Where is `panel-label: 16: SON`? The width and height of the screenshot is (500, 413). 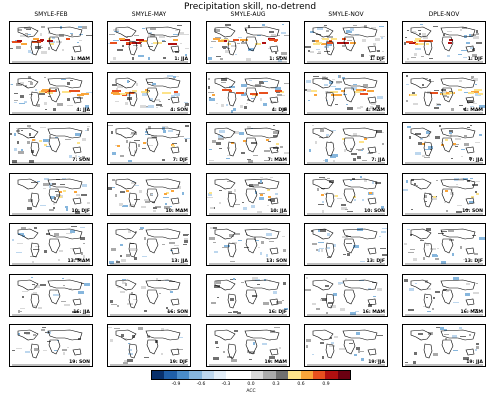 panel-label: 16: SON is located at coordinates (177, 312).